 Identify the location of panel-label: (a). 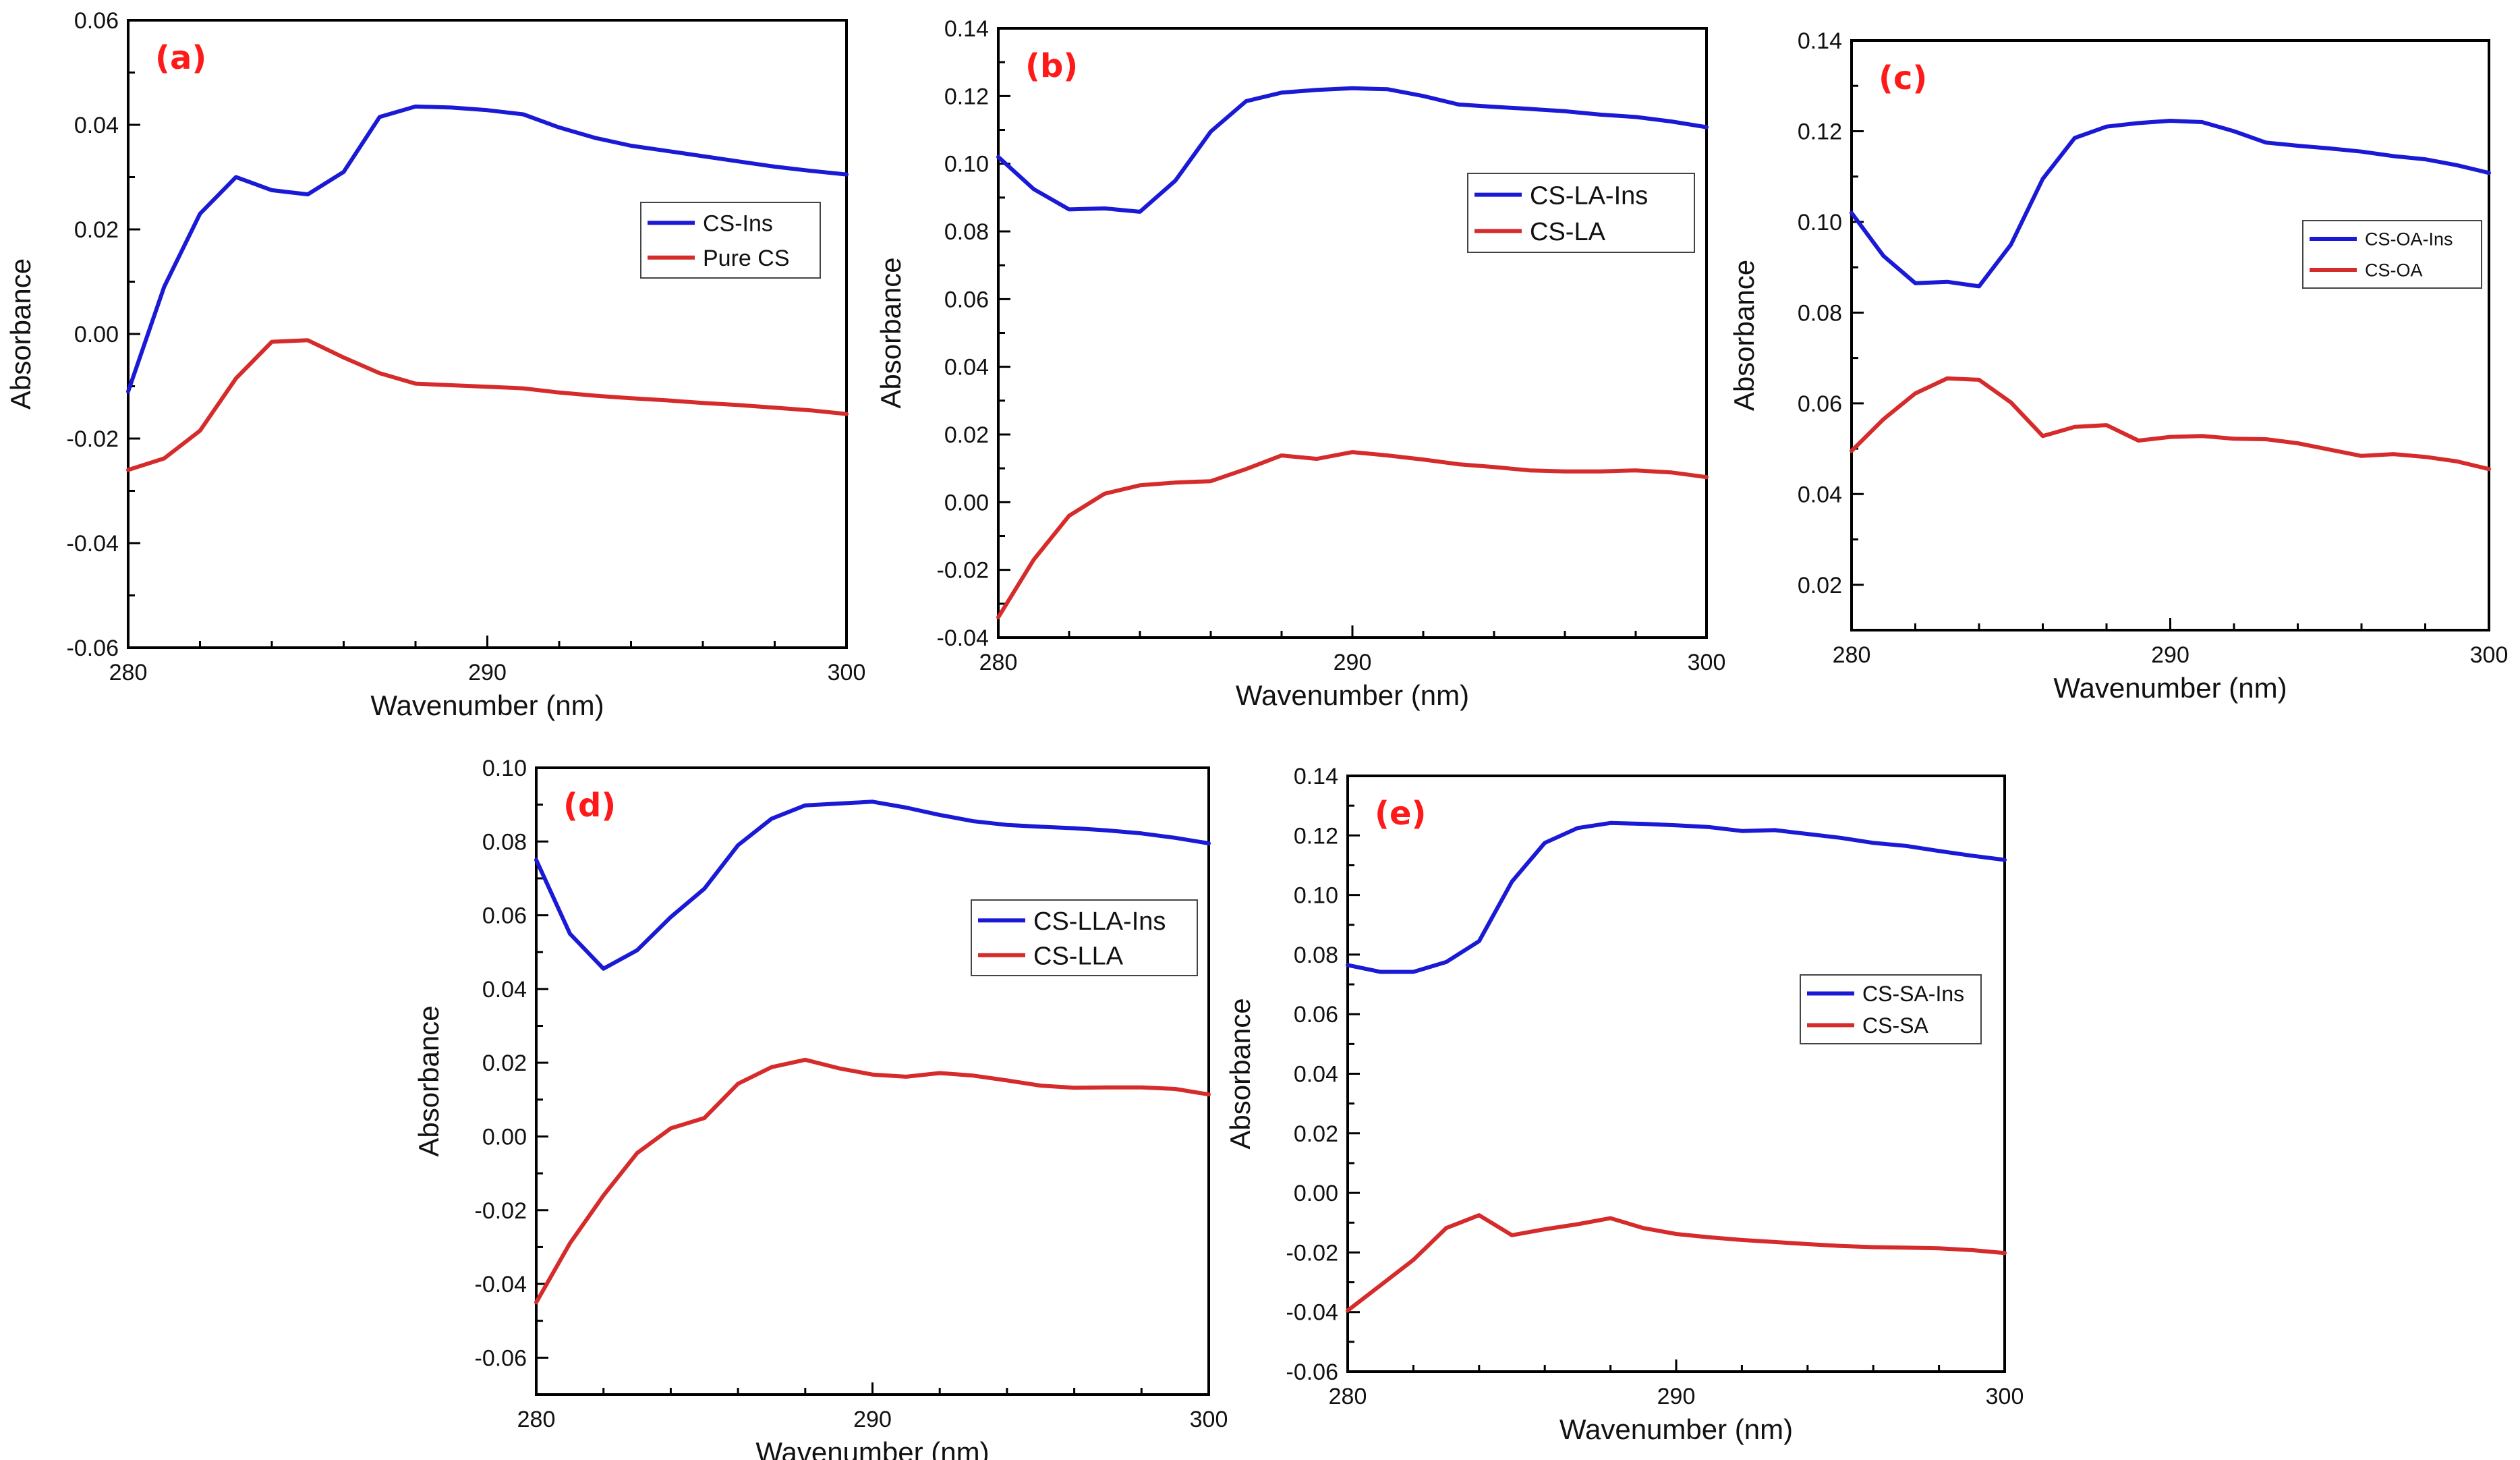
(180, 58).